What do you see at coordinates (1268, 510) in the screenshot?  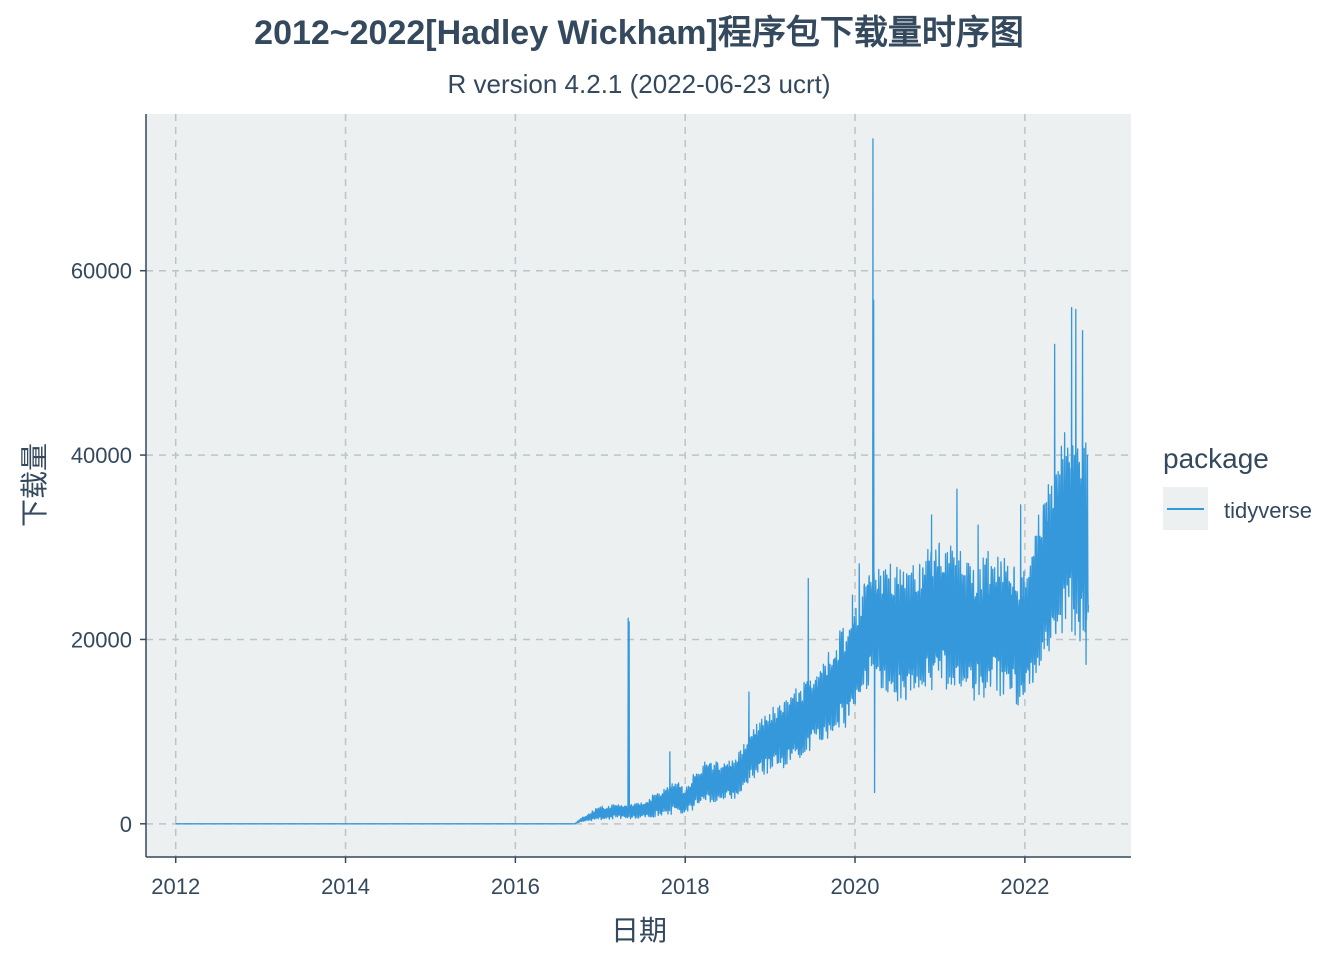 I see `legend-label-tidyverse: tidyverse` at bounding box center [1268, 510].